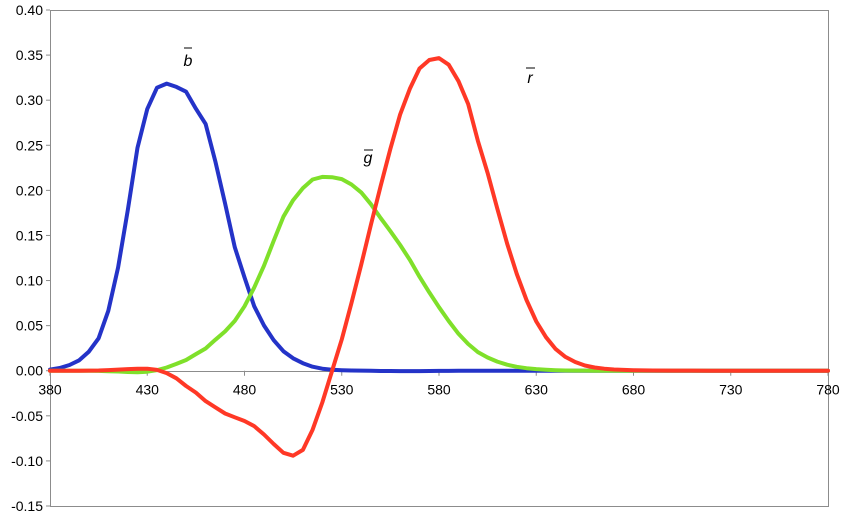  What do you see at coordinates (27, 461) in the screenshot?
I see `y-tick-label: -0.10` at bounding box center [27, 461].